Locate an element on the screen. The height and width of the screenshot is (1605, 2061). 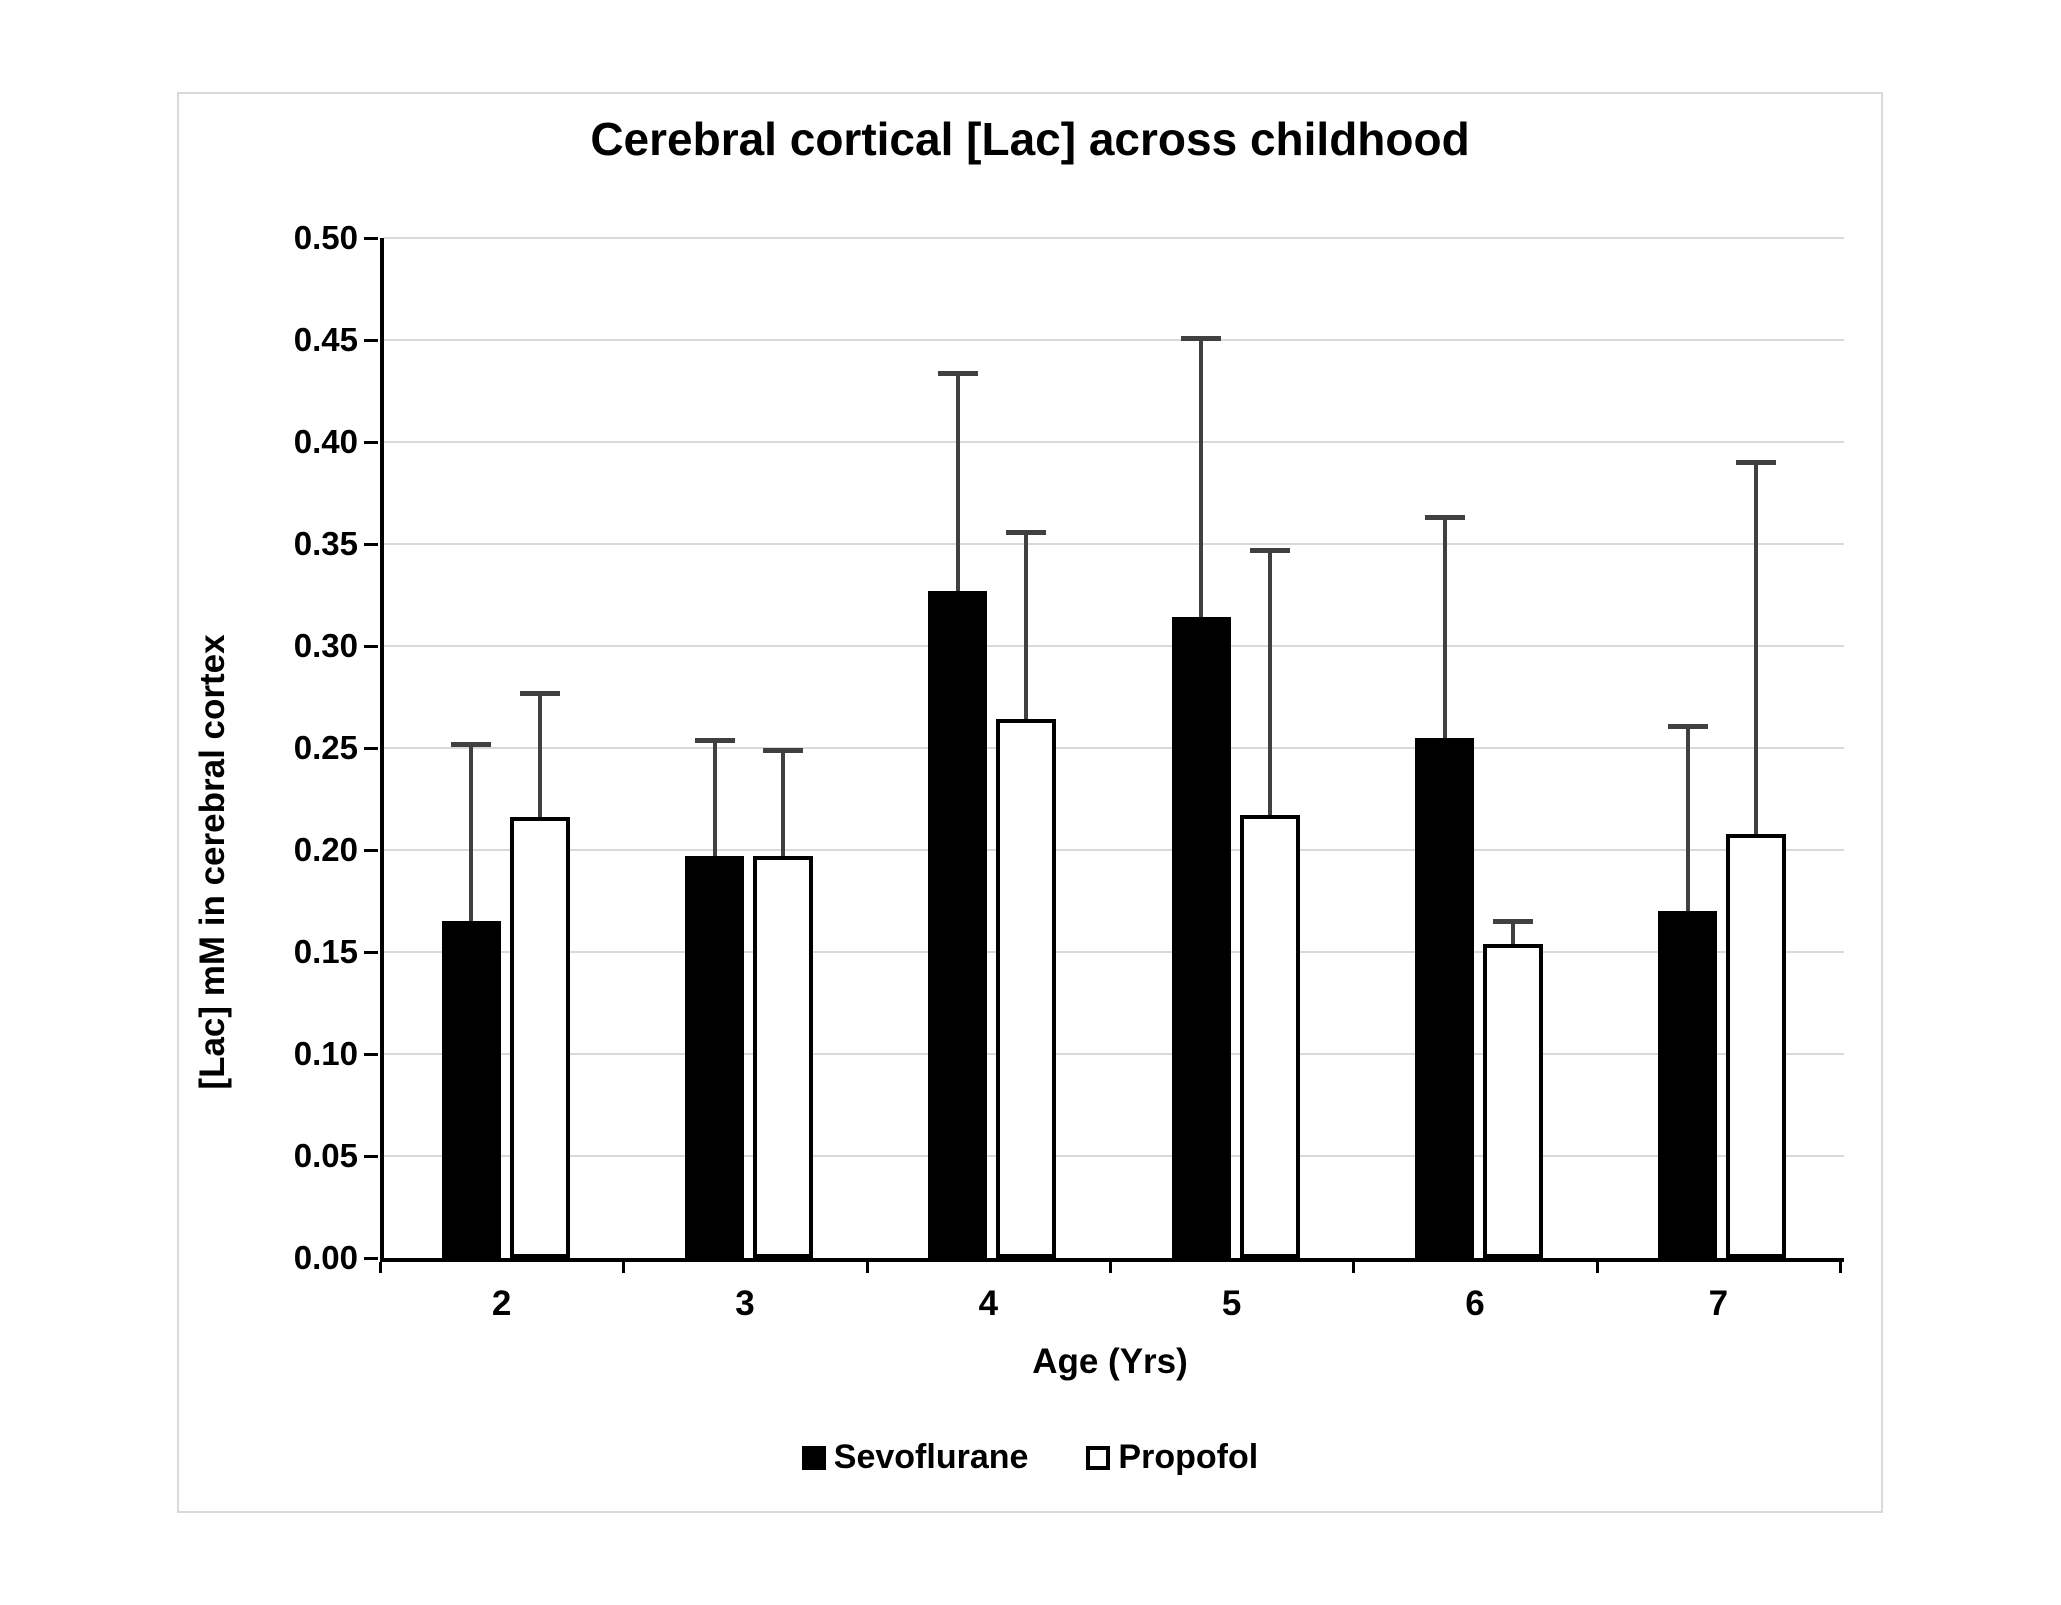
errorbar-cap-propofol-age2 is located at coordinates (539, 693).